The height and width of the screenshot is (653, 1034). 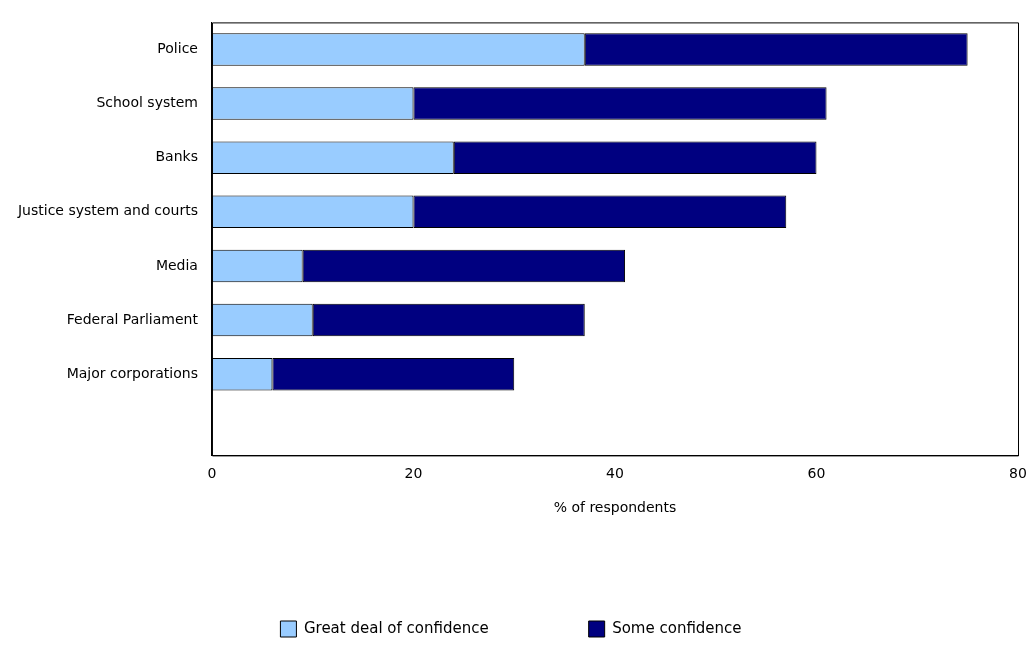 I want to click on y-tick-label: Justice system and courts, so click(x=107, y=210).